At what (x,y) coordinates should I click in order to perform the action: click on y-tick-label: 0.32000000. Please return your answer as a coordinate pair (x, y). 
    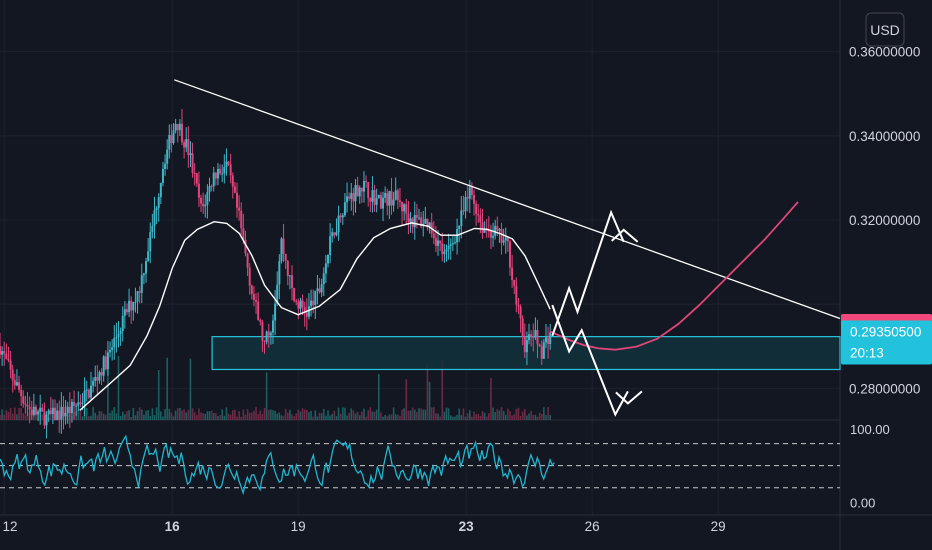
    Looking at the image, I should click on (884, 220).